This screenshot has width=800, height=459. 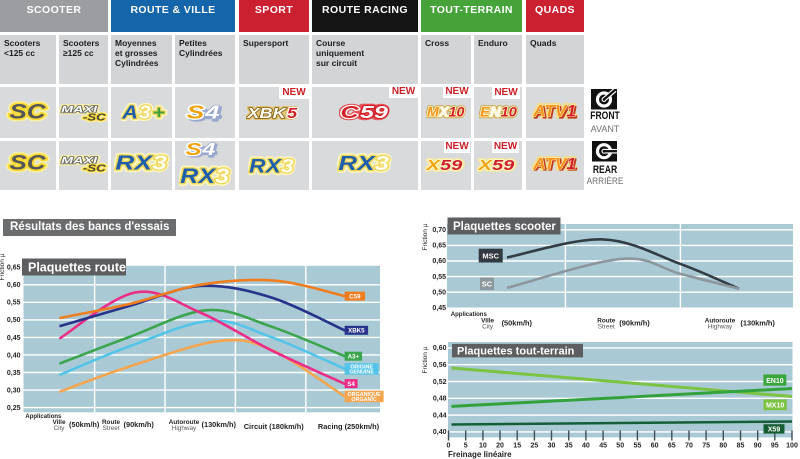 What do you see at coordinates (775, 446) in the screenshot?
I see `svg-text: 95` at bounding box center [775, 446].